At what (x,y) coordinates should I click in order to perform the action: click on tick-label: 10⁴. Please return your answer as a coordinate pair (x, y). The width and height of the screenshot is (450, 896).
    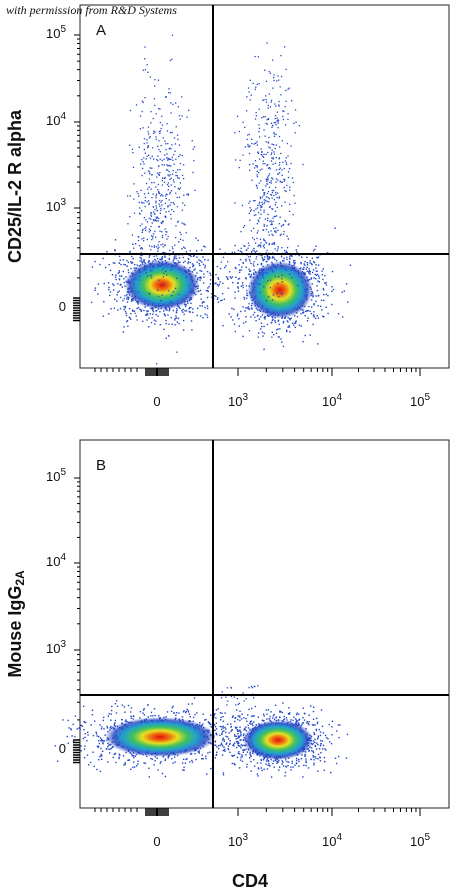
    Looking at the image, I should click on (56, 120).